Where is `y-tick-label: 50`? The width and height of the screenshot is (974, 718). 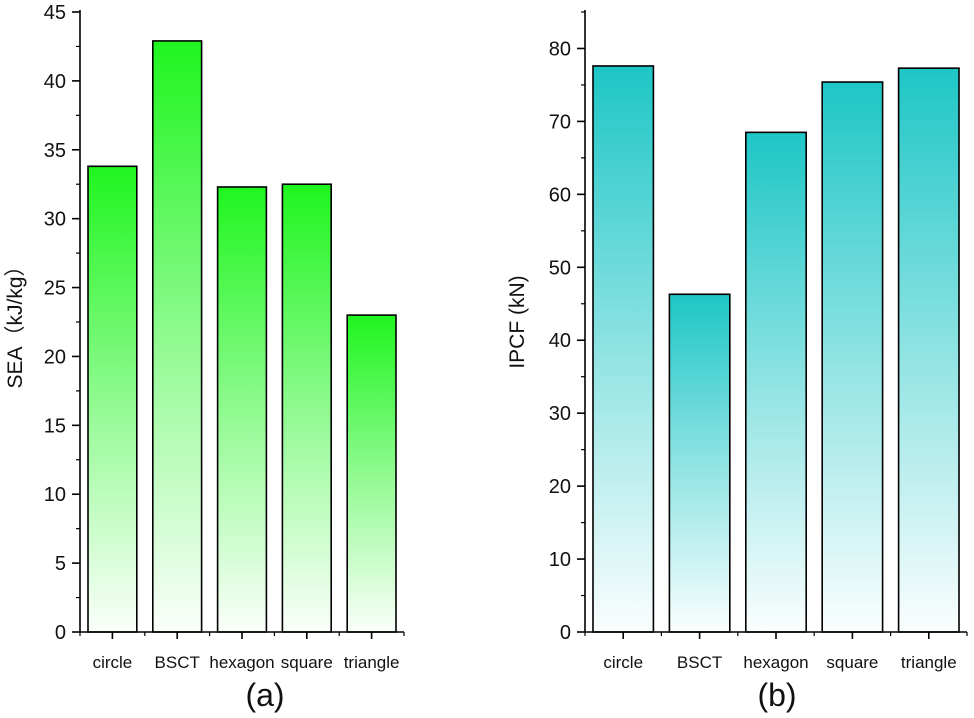
y-tick-label: 50 is located at coordinates (560, 268).